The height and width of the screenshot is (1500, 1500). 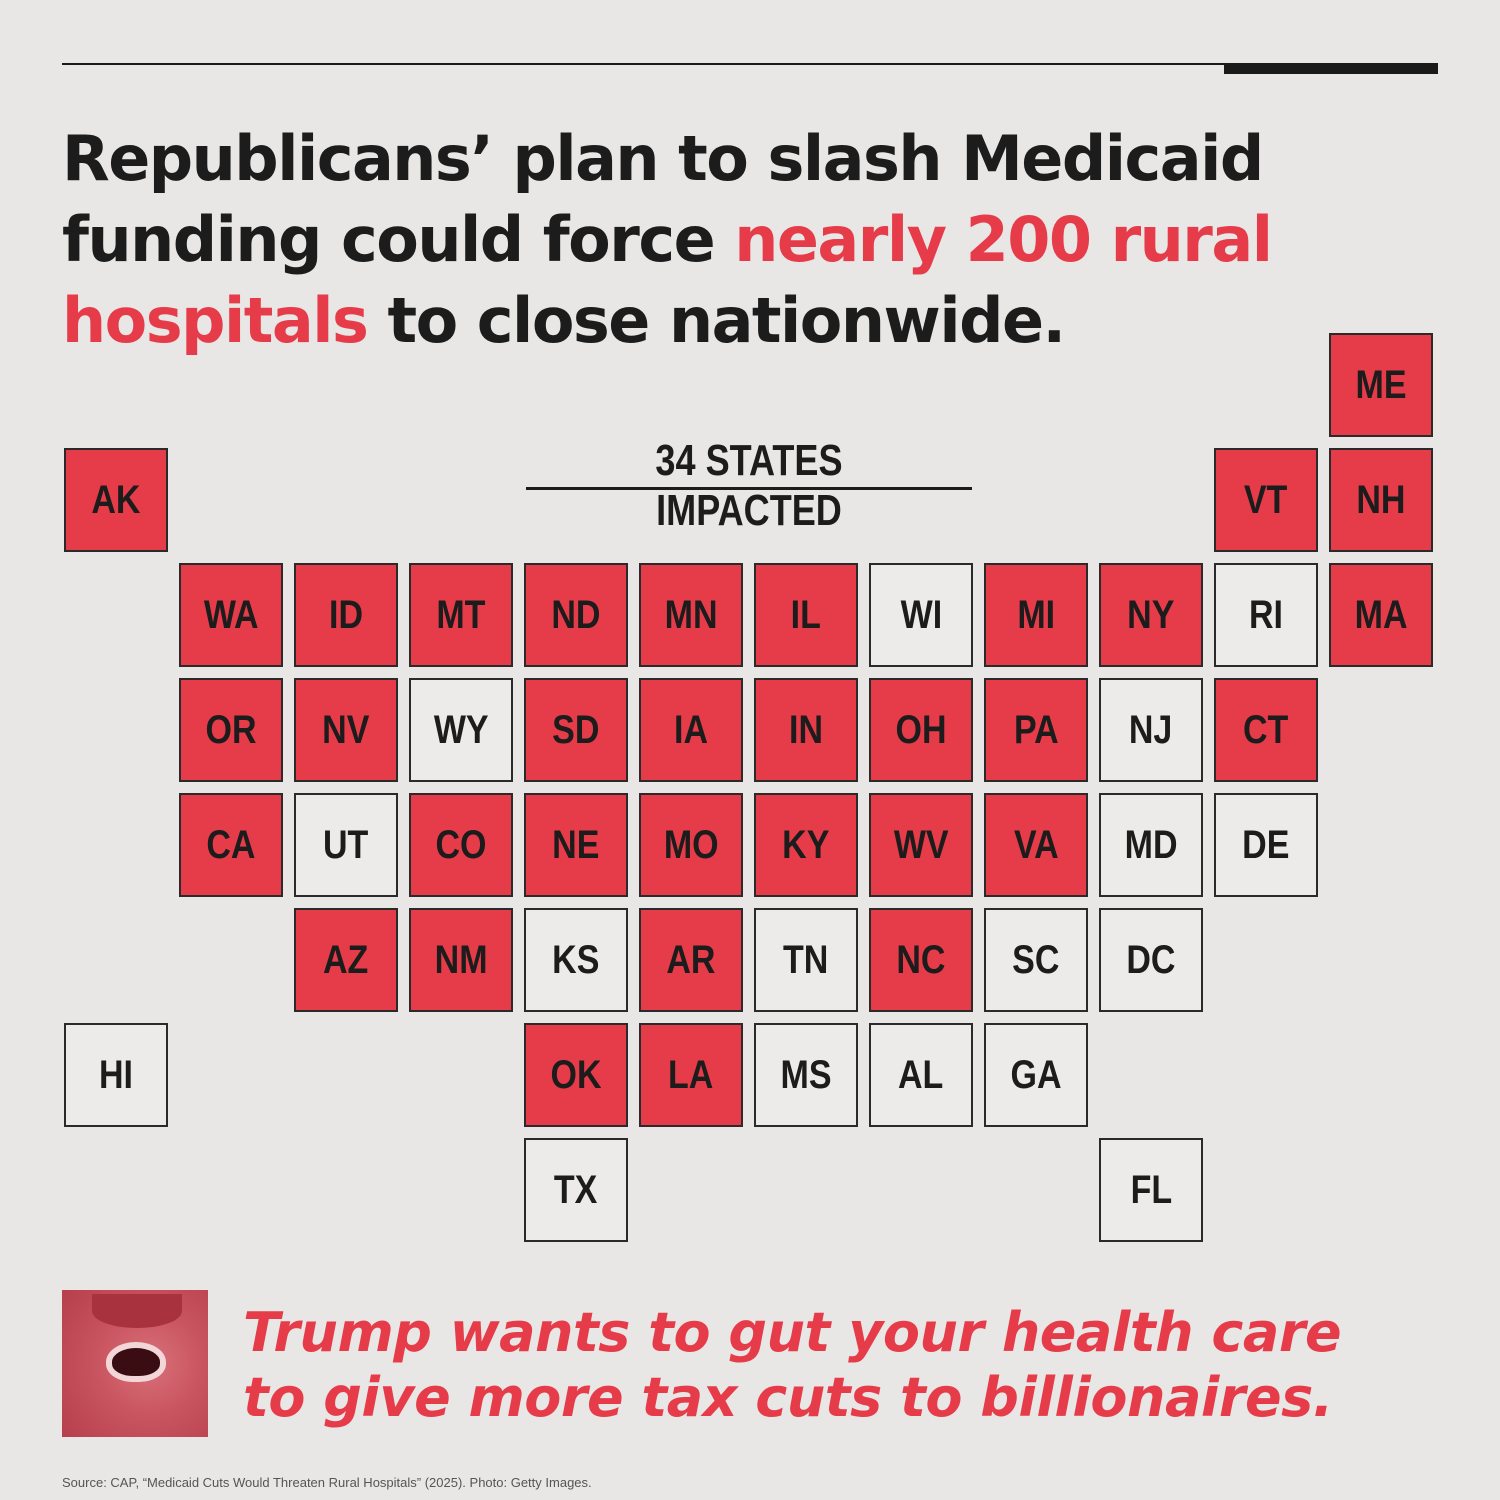 I want to click on state-code: AZ, so click(x=346, y=959).